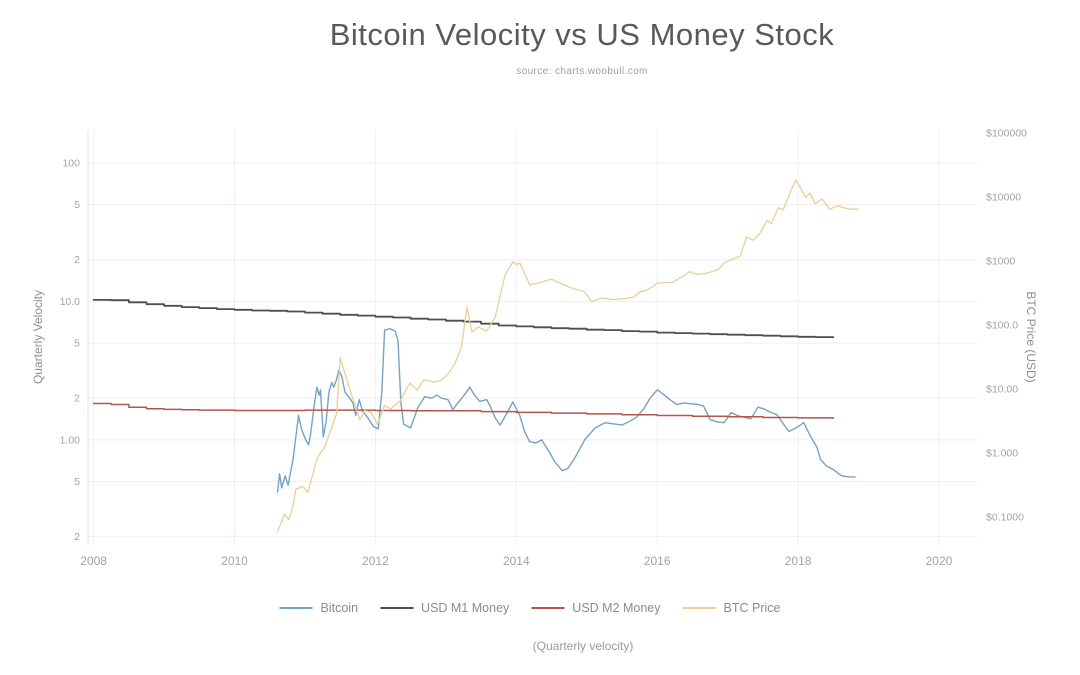 The width and height of the screenshot is (1080, 675). I want to click on legend-item-btc-price: BTC Price, so click(731, 608).